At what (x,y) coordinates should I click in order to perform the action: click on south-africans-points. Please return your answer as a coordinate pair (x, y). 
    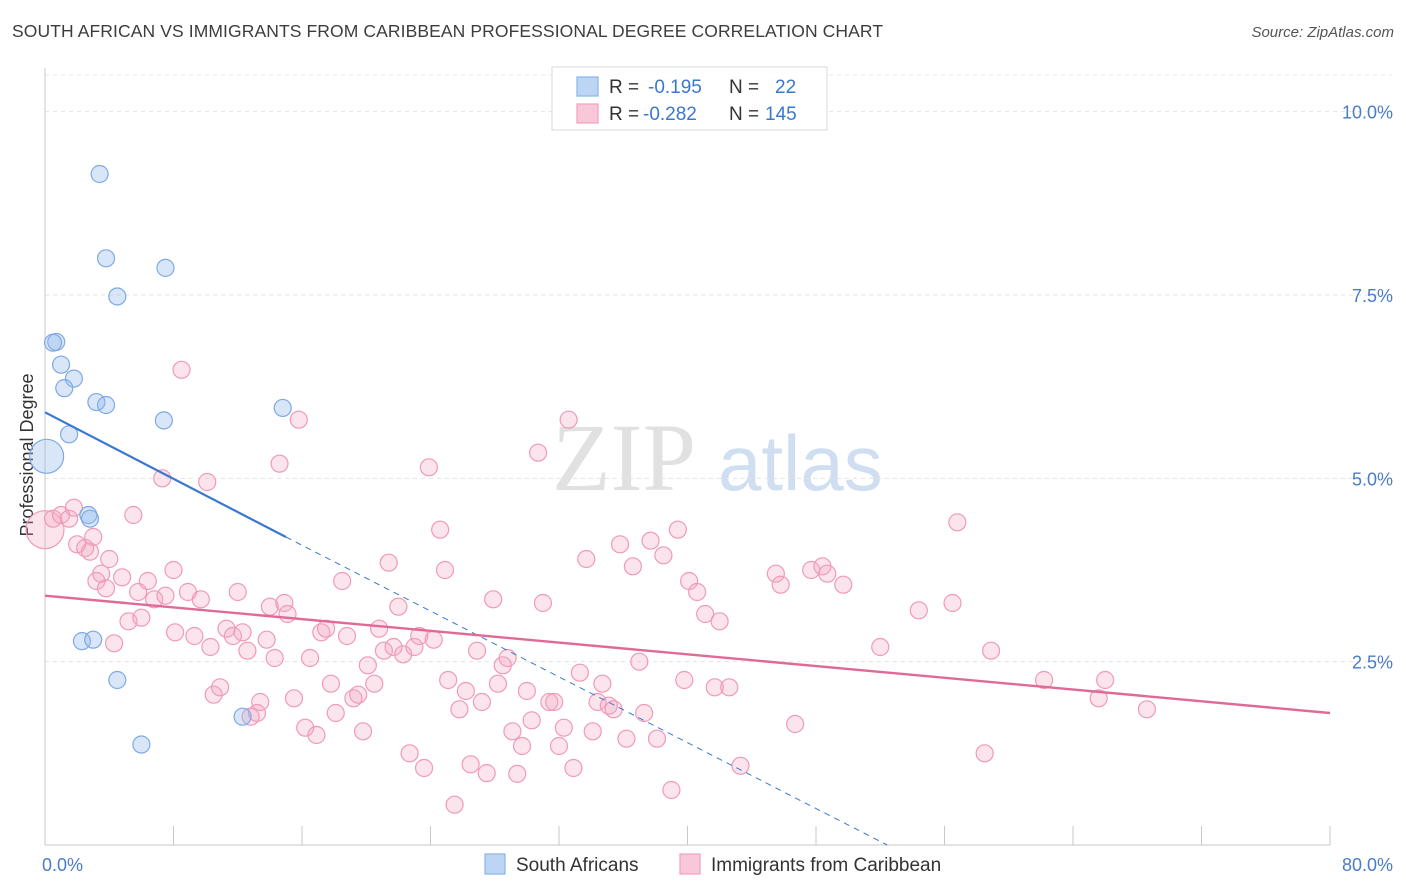
    Looking at the image, I should click on (160, 459).